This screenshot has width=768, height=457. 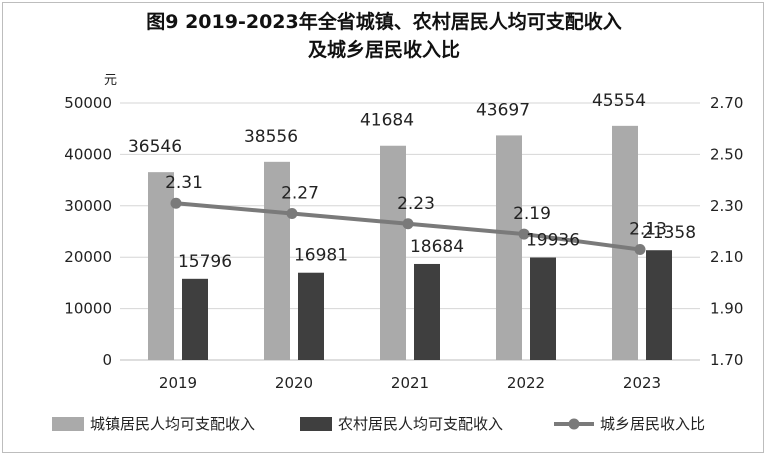 What do you see at coordinates (642, 383) in the screenshot?
I see `x-tick-label: 2023` at bounding box center [642, 383].